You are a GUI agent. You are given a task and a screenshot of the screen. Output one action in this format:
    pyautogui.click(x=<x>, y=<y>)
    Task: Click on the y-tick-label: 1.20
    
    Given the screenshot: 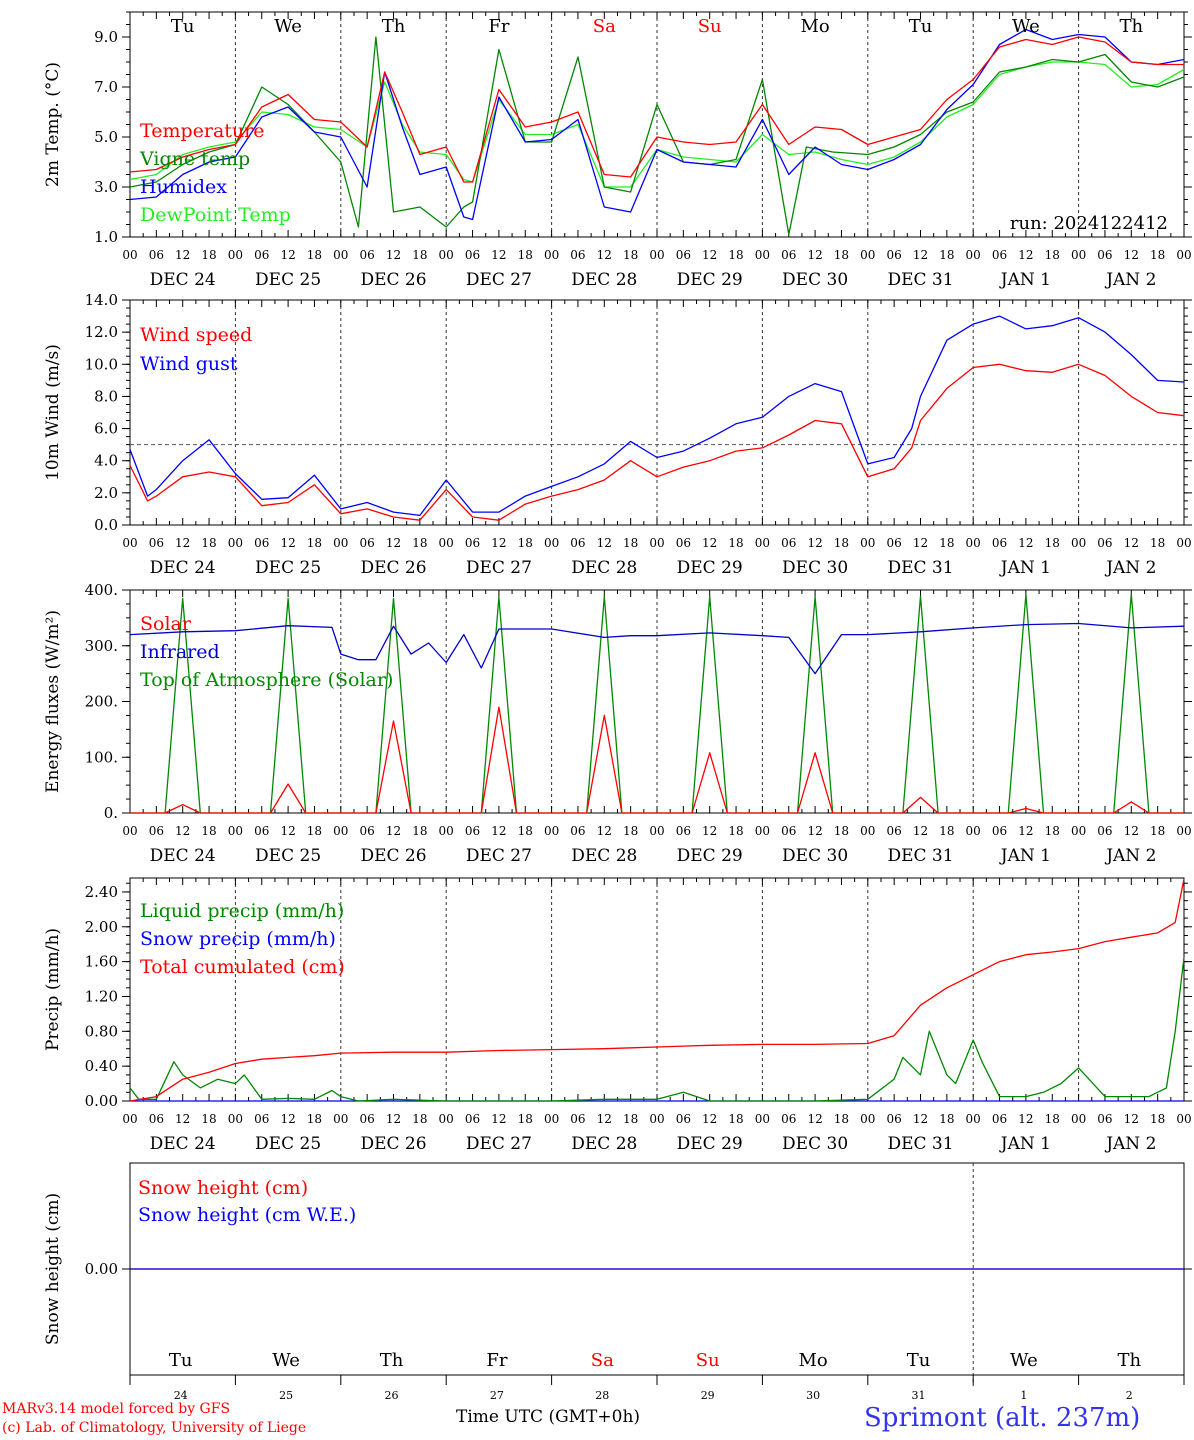 What is the action you would take?
    pyautogui.click(x=101, y=996)
    